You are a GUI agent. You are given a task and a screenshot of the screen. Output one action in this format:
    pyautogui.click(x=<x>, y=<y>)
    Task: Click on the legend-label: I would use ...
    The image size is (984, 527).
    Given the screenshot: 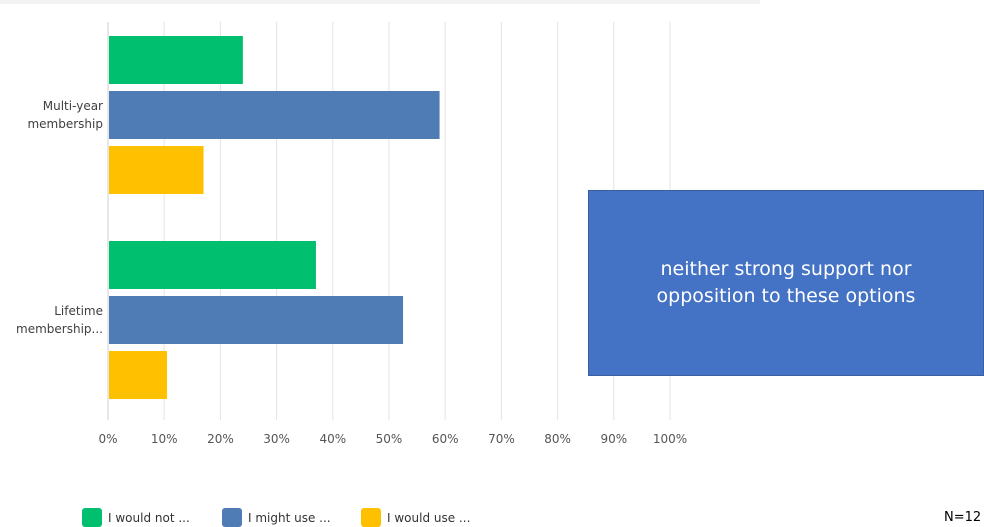 What is the action you would take?
    pyautogui.click(x=428, y=518)
    